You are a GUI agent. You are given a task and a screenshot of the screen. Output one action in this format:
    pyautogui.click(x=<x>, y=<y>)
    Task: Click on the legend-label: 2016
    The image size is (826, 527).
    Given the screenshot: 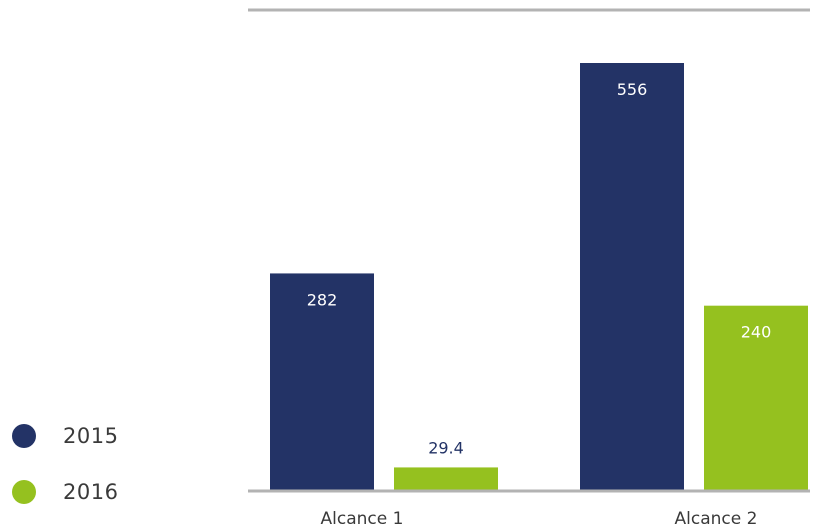 What is the action you would take?
    pyautogui.click(x=91, y=492)
    